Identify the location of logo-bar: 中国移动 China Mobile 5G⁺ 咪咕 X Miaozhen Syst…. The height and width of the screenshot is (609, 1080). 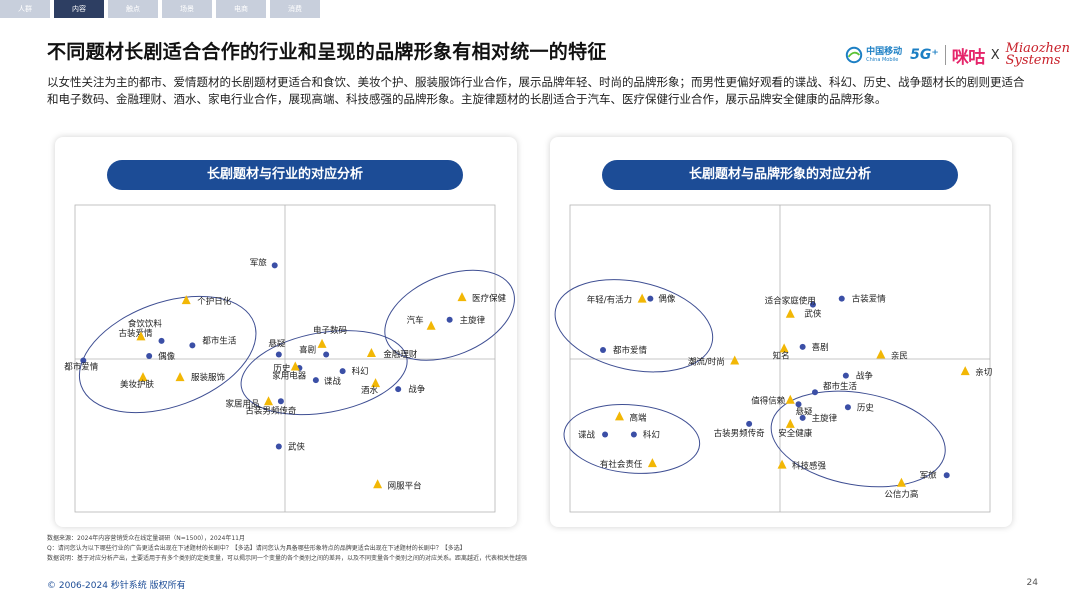
(957, 55).